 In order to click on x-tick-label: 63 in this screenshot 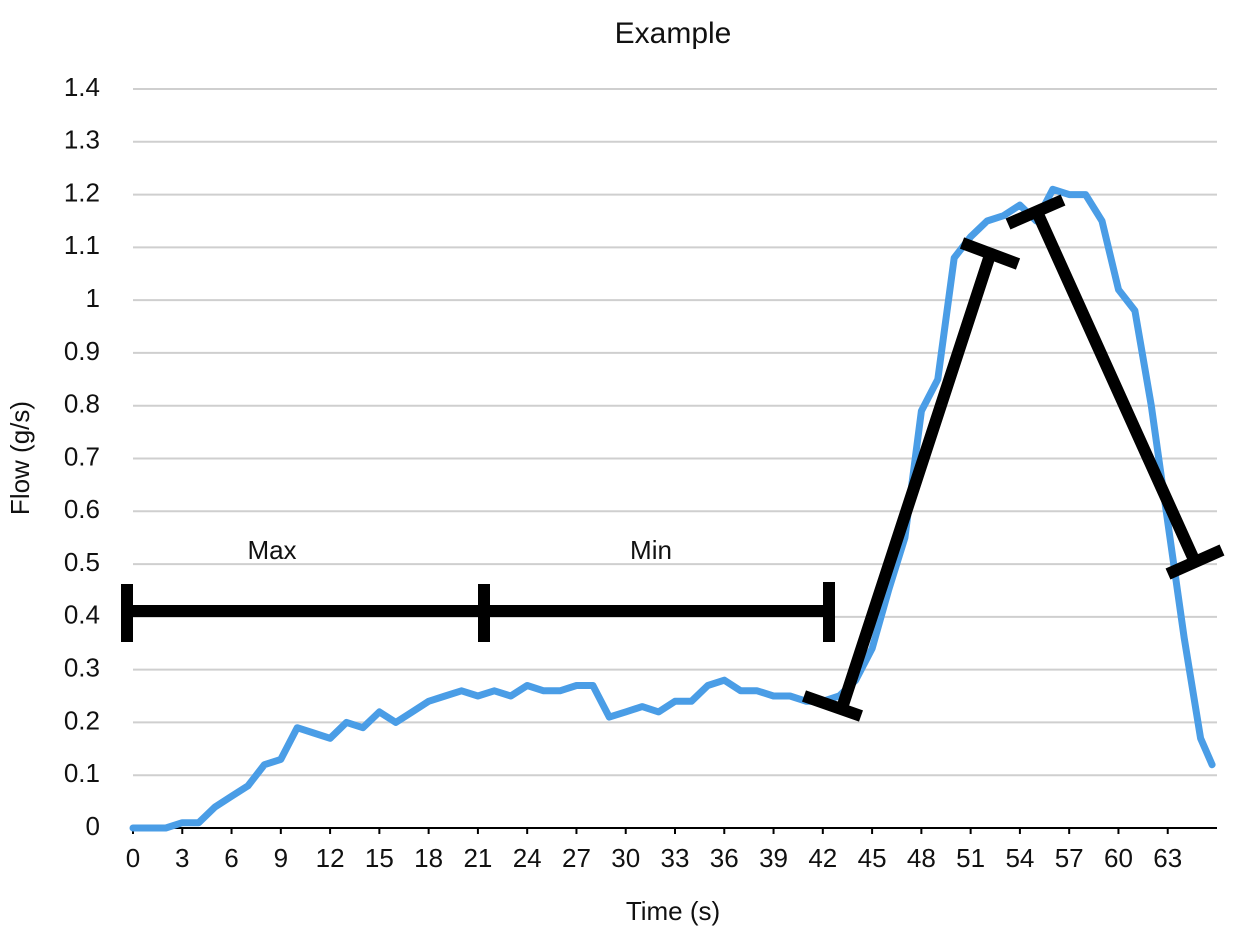, I will do `click(1167, 858)`.